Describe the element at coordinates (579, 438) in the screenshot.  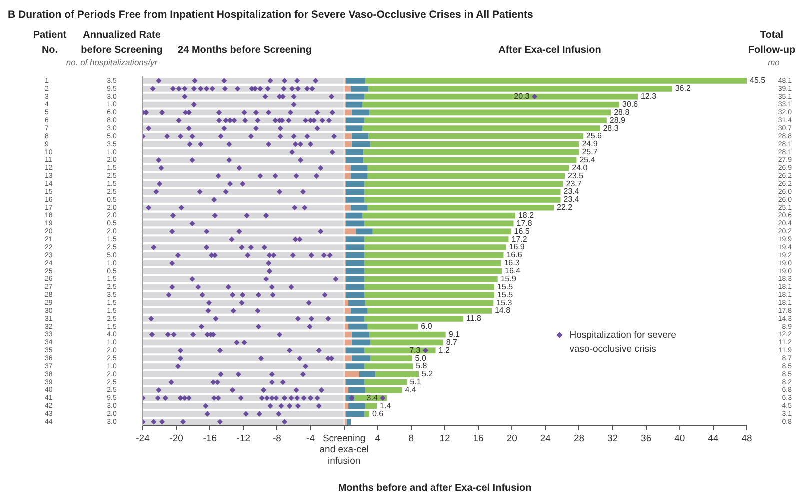
I see `x-tick-label: 28` at that location.